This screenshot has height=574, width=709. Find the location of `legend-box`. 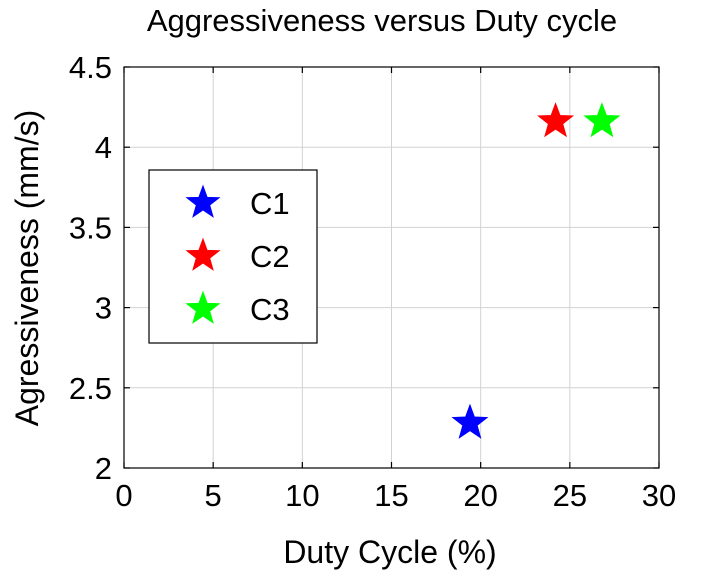

legend-box is located at coordinates (233, 256).